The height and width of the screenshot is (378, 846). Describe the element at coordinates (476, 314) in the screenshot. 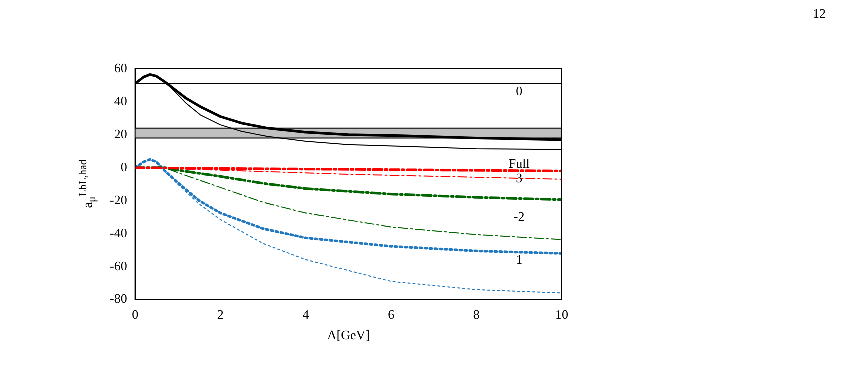

I see `x-tick-label: 8` at that location.